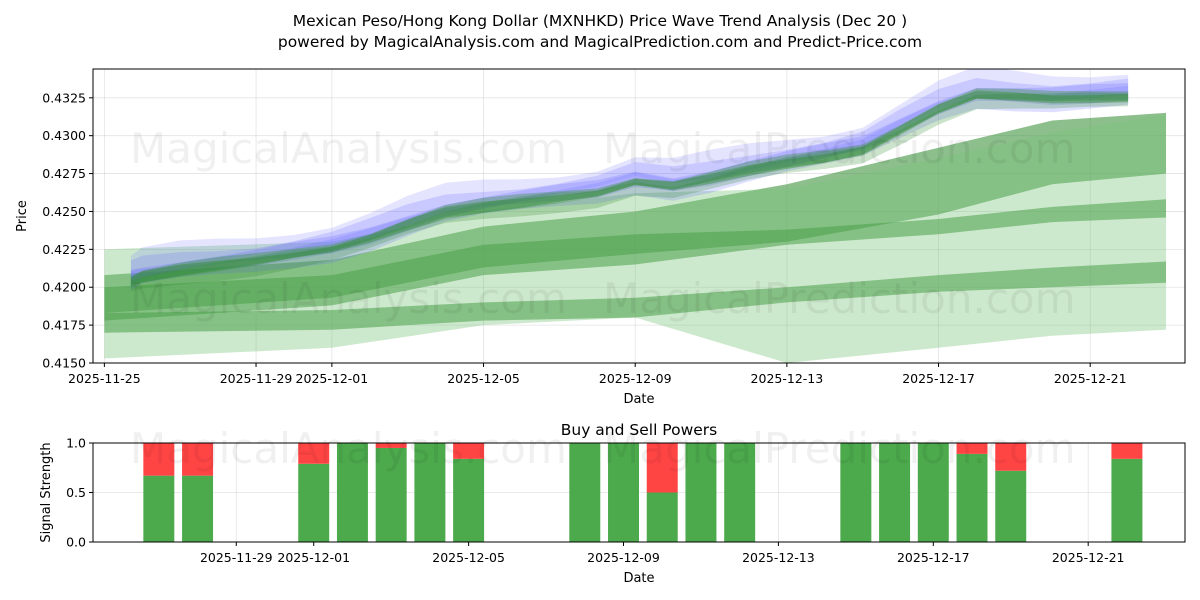 This screenshot has width=1200, height=600. I want to click on signal-x-tick-label-3: 2025-12-09, so click(623, 557).